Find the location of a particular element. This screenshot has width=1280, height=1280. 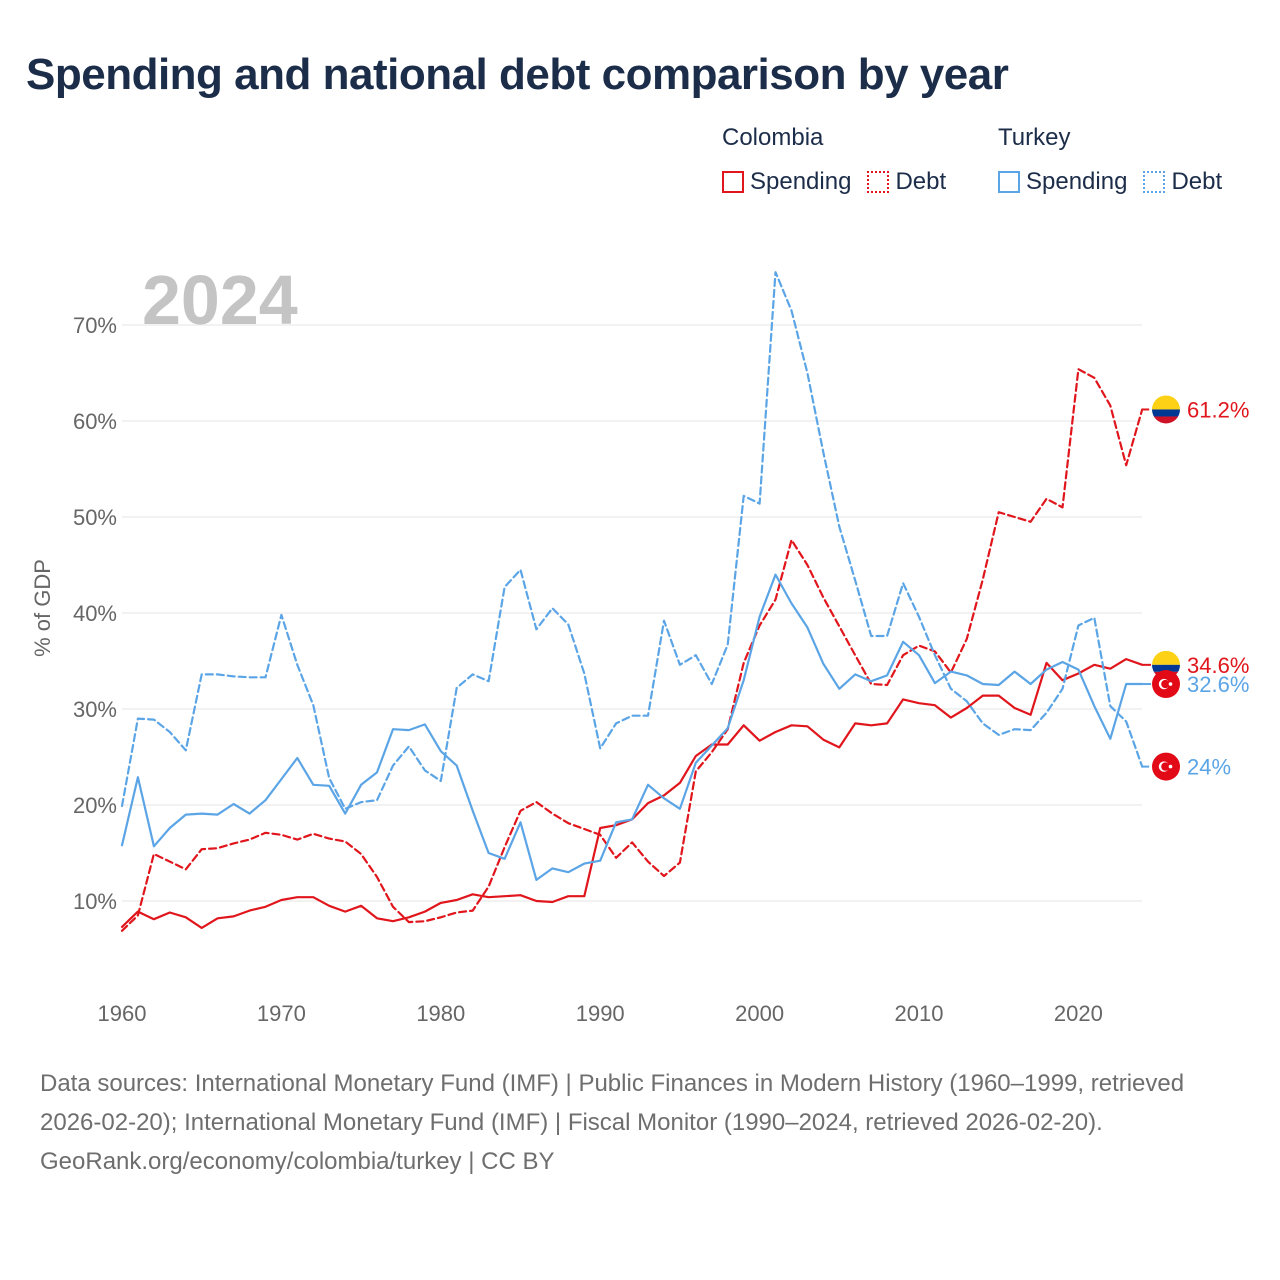

legend-group-title: Turkey is located at coordinates (1034, 137).